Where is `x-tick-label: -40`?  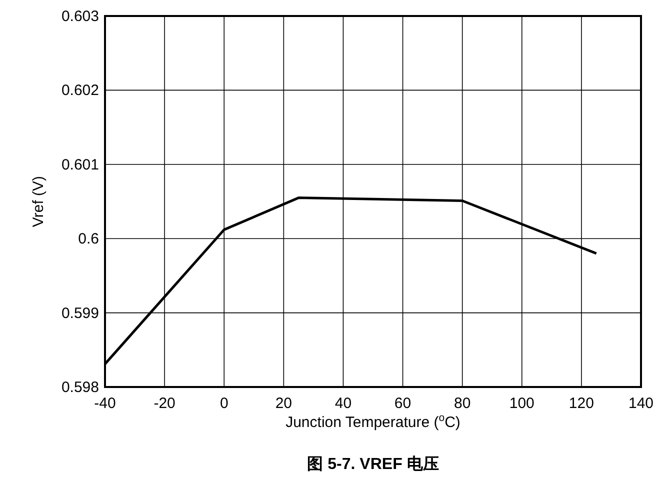
x-tick-label: -40 is located at coordinates (105, 403).